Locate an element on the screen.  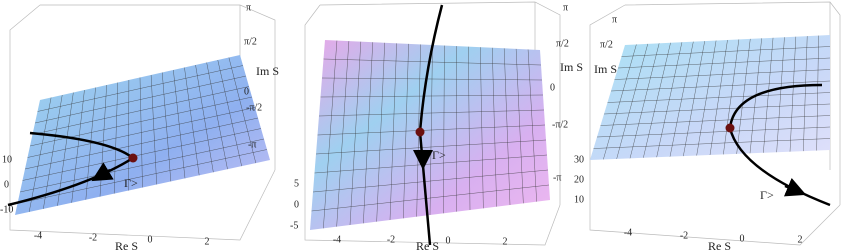
y-tick: 5 is located at coordinates (296, 183).